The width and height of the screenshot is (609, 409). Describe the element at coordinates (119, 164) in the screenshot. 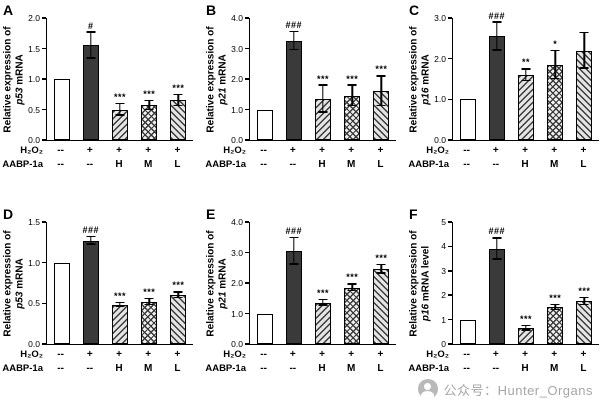

I see `x-value: H` at that location.